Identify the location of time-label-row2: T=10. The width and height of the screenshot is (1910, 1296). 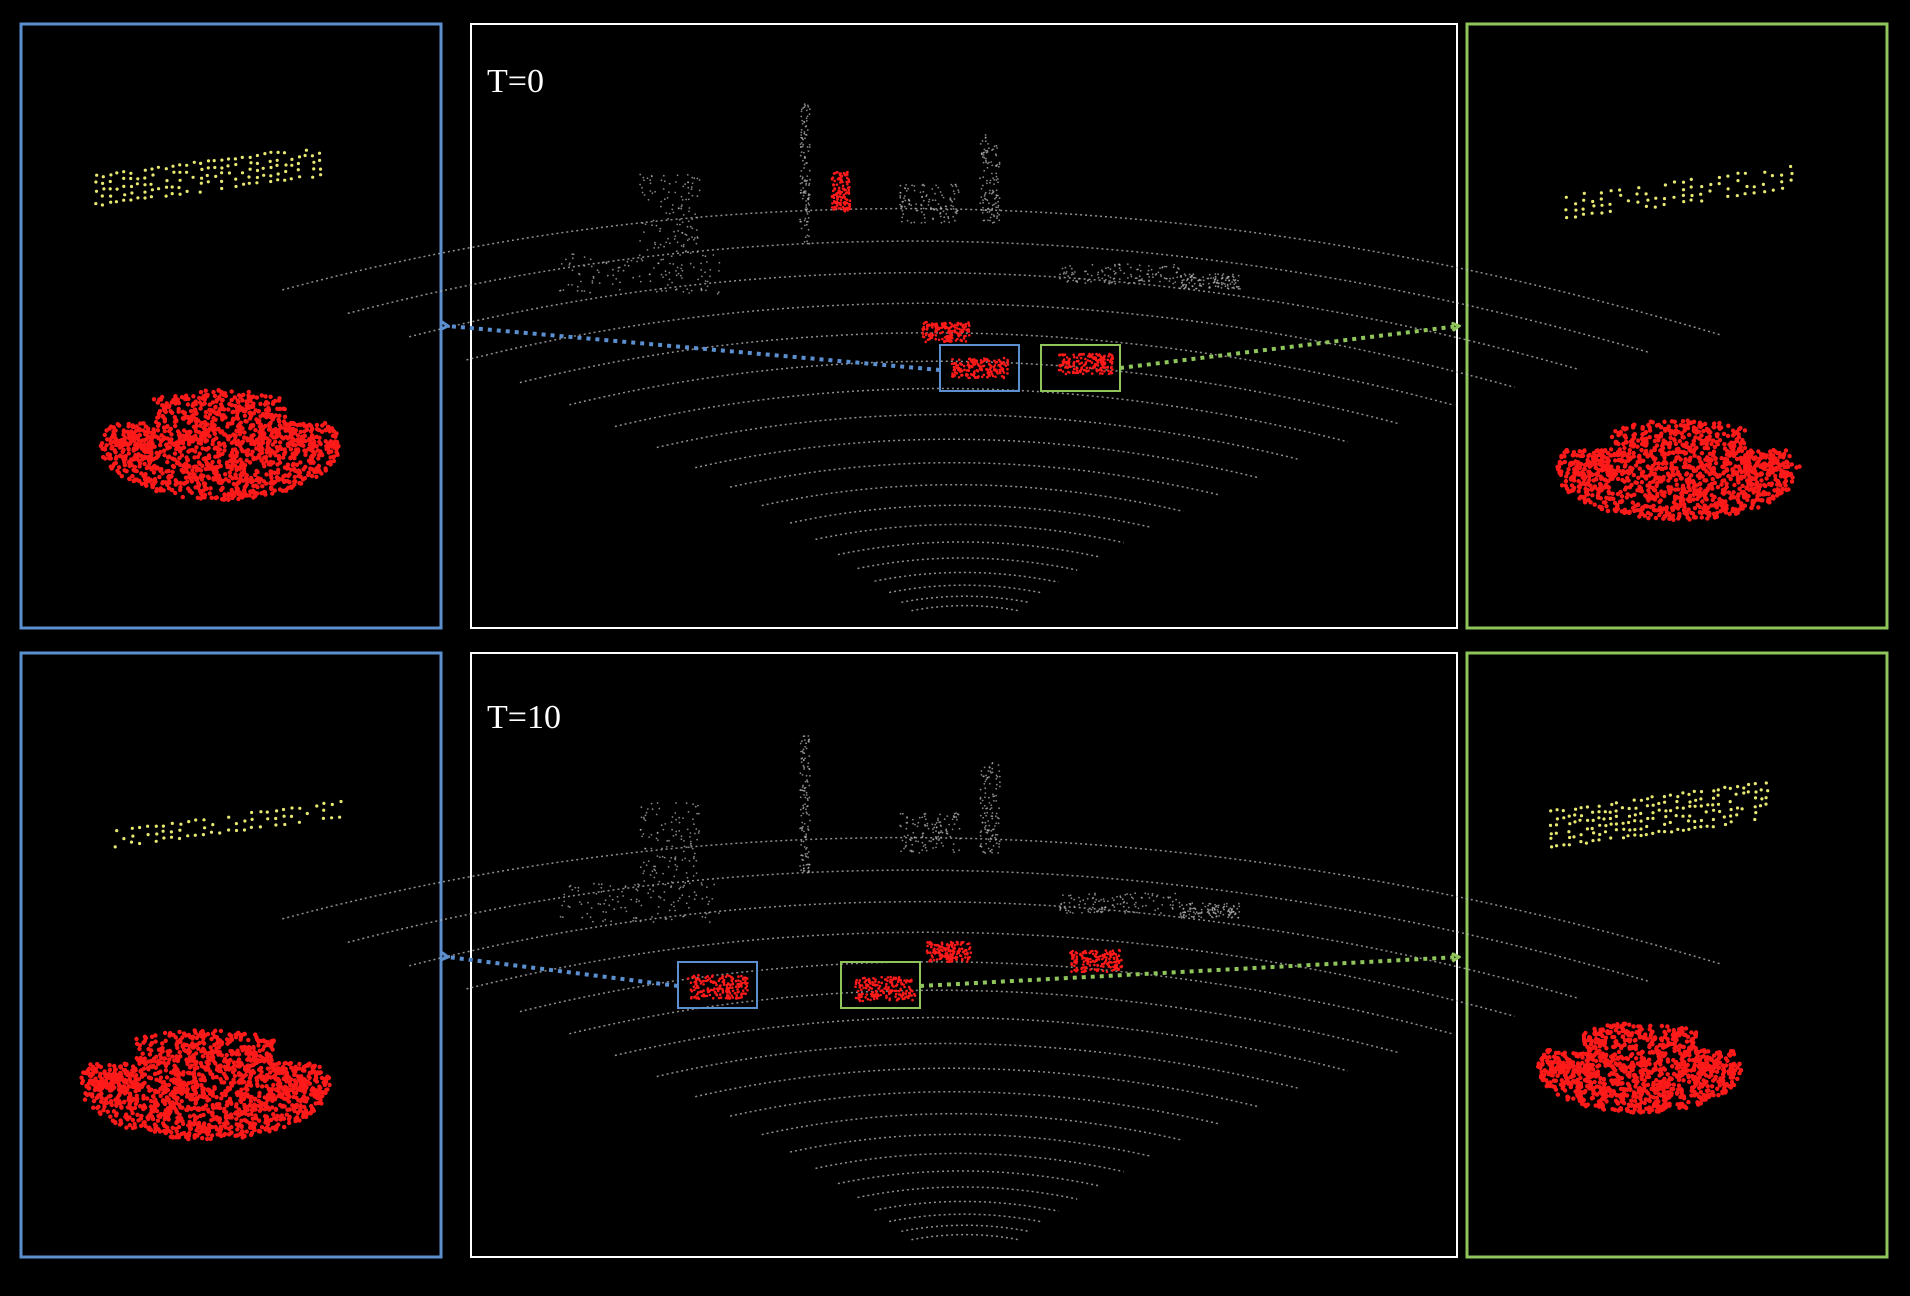
(524, 717).